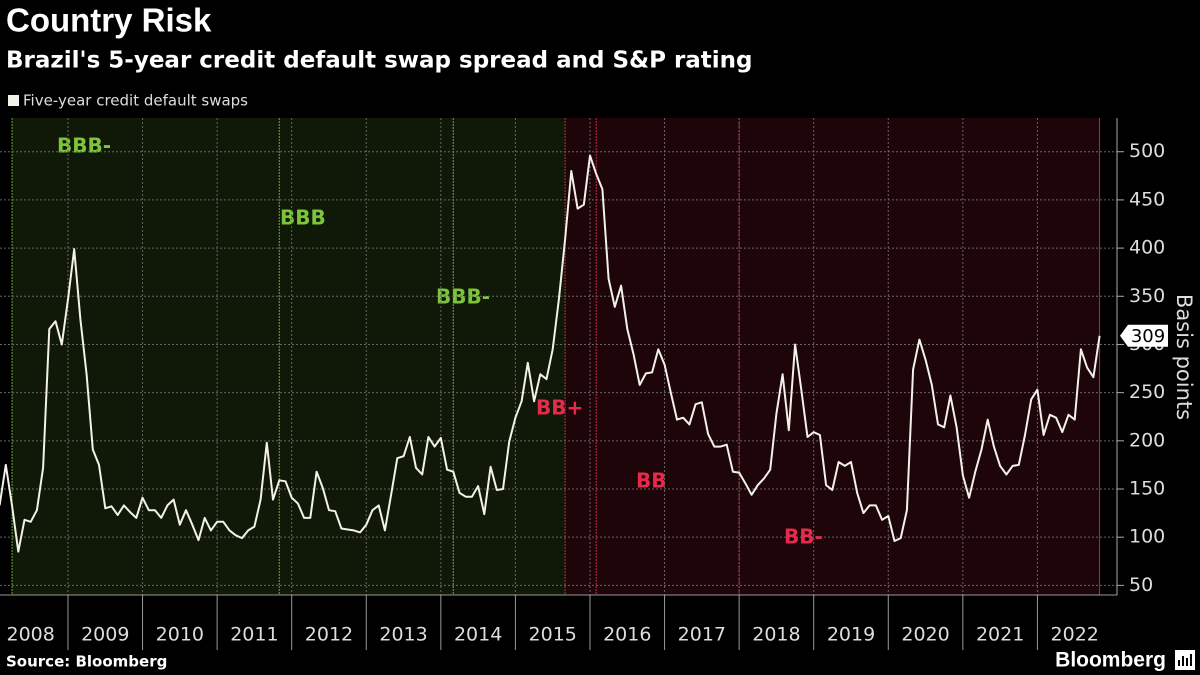  What do you see at coordinates (702, 635) in the screenshot?
I see `x-tick-label: 2017` at bounding box center [702, 635].